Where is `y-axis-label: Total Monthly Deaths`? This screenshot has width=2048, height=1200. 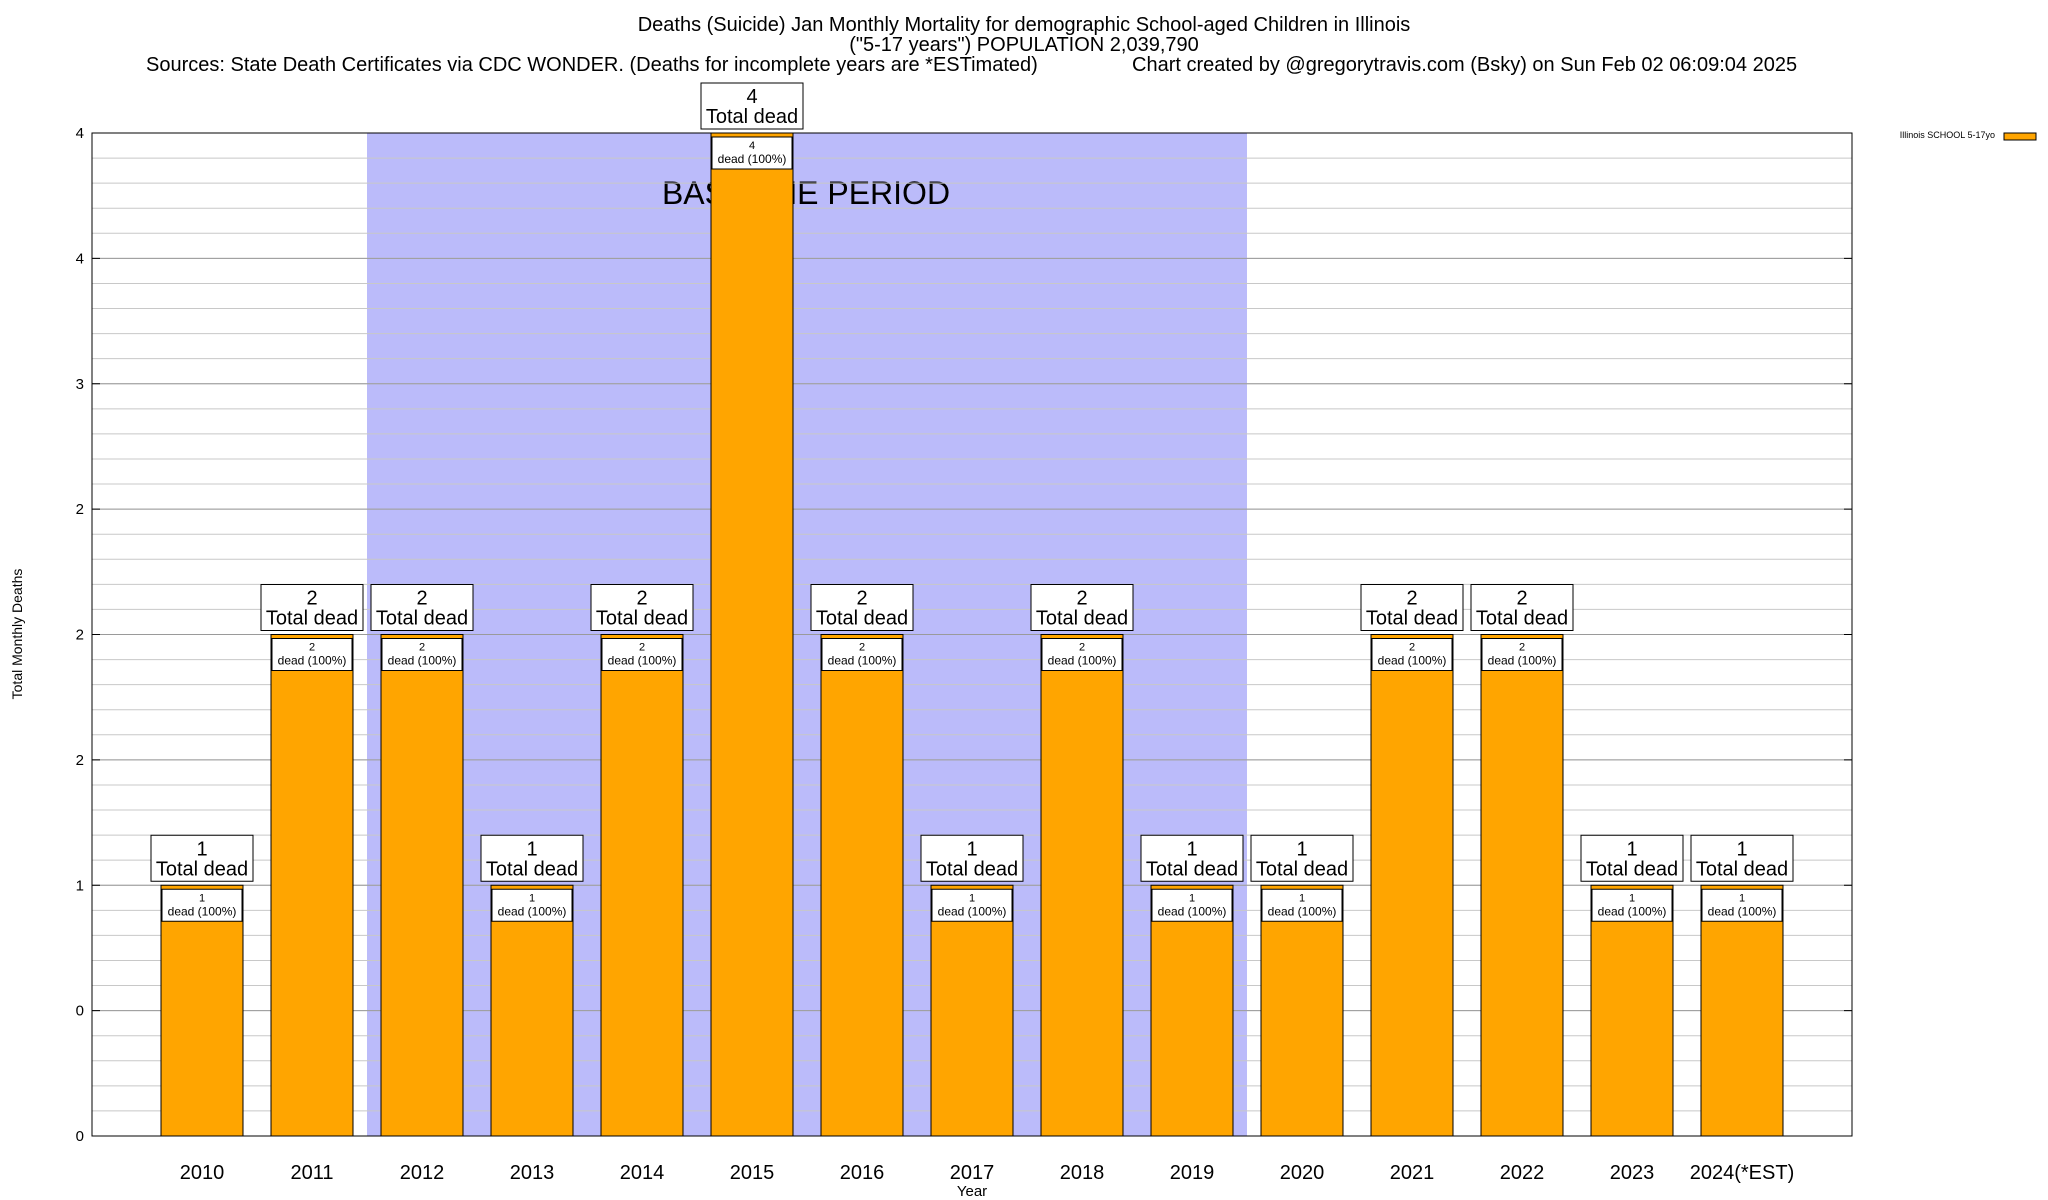 y-axis-label: Total Monthly Deaths is located at coordinates (17, 634).